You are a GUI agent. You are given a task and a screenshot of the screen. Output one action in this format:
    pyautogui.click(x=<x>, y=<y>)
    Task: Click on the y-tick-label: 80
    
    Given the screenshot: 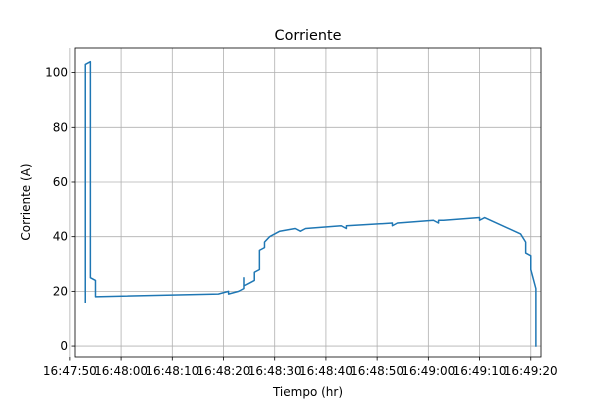 What is the action you would take?
    pyautogui.click(x=60, y=127)
    